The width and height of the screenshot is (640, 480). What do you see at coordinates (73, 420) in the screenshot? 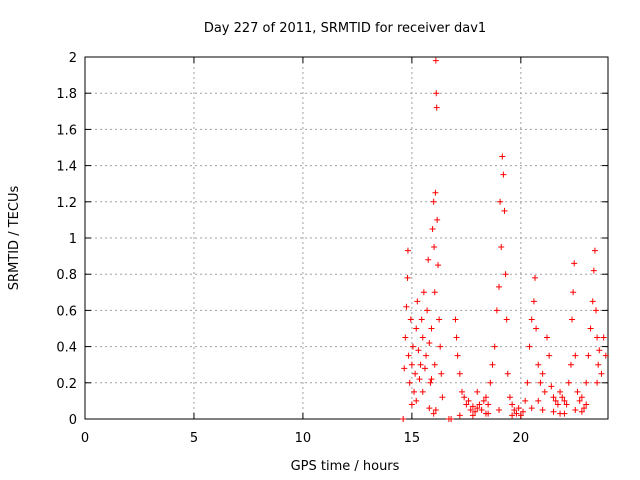
I see `y-tick-label: 0` at bounding box center [73, 420].